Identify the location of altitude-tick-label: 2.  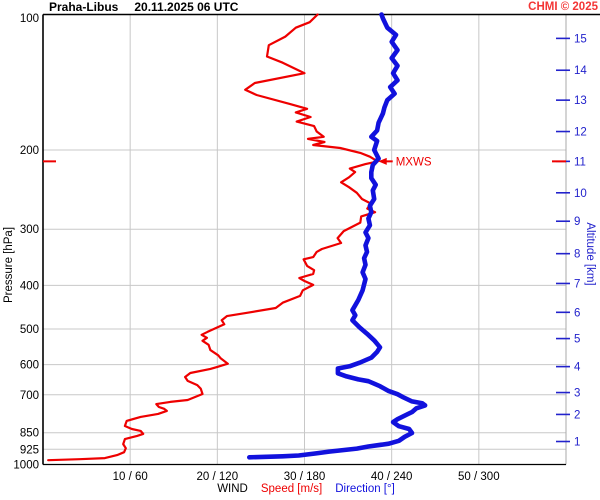
(577, 415).